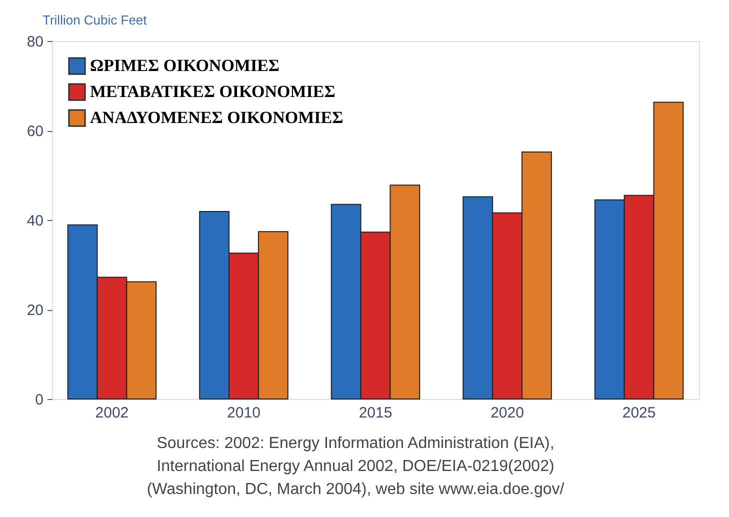 The height and width of the screenshot is (517, 729). I want to click on y-axis-title: Trillion Cubic Feet, so click(95, 20).